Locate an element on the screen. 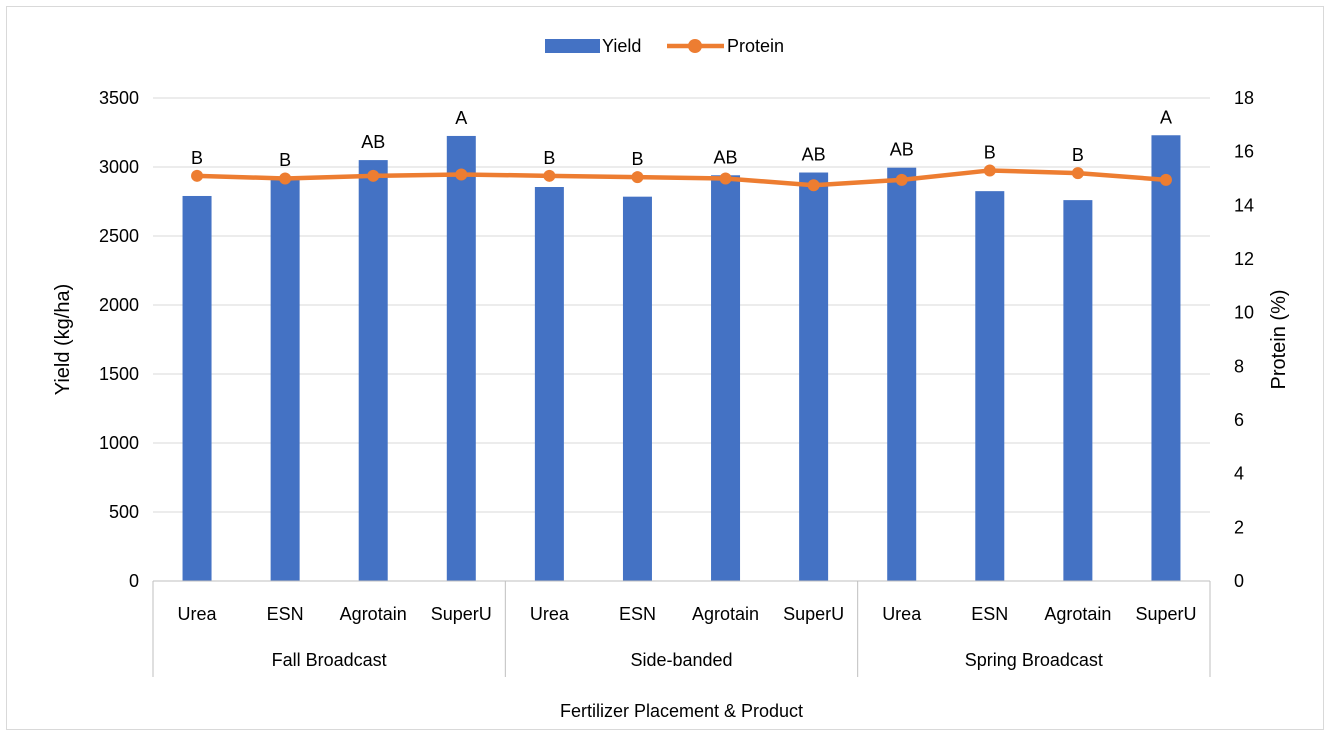  protein-line is located at coordinates (681, 178).